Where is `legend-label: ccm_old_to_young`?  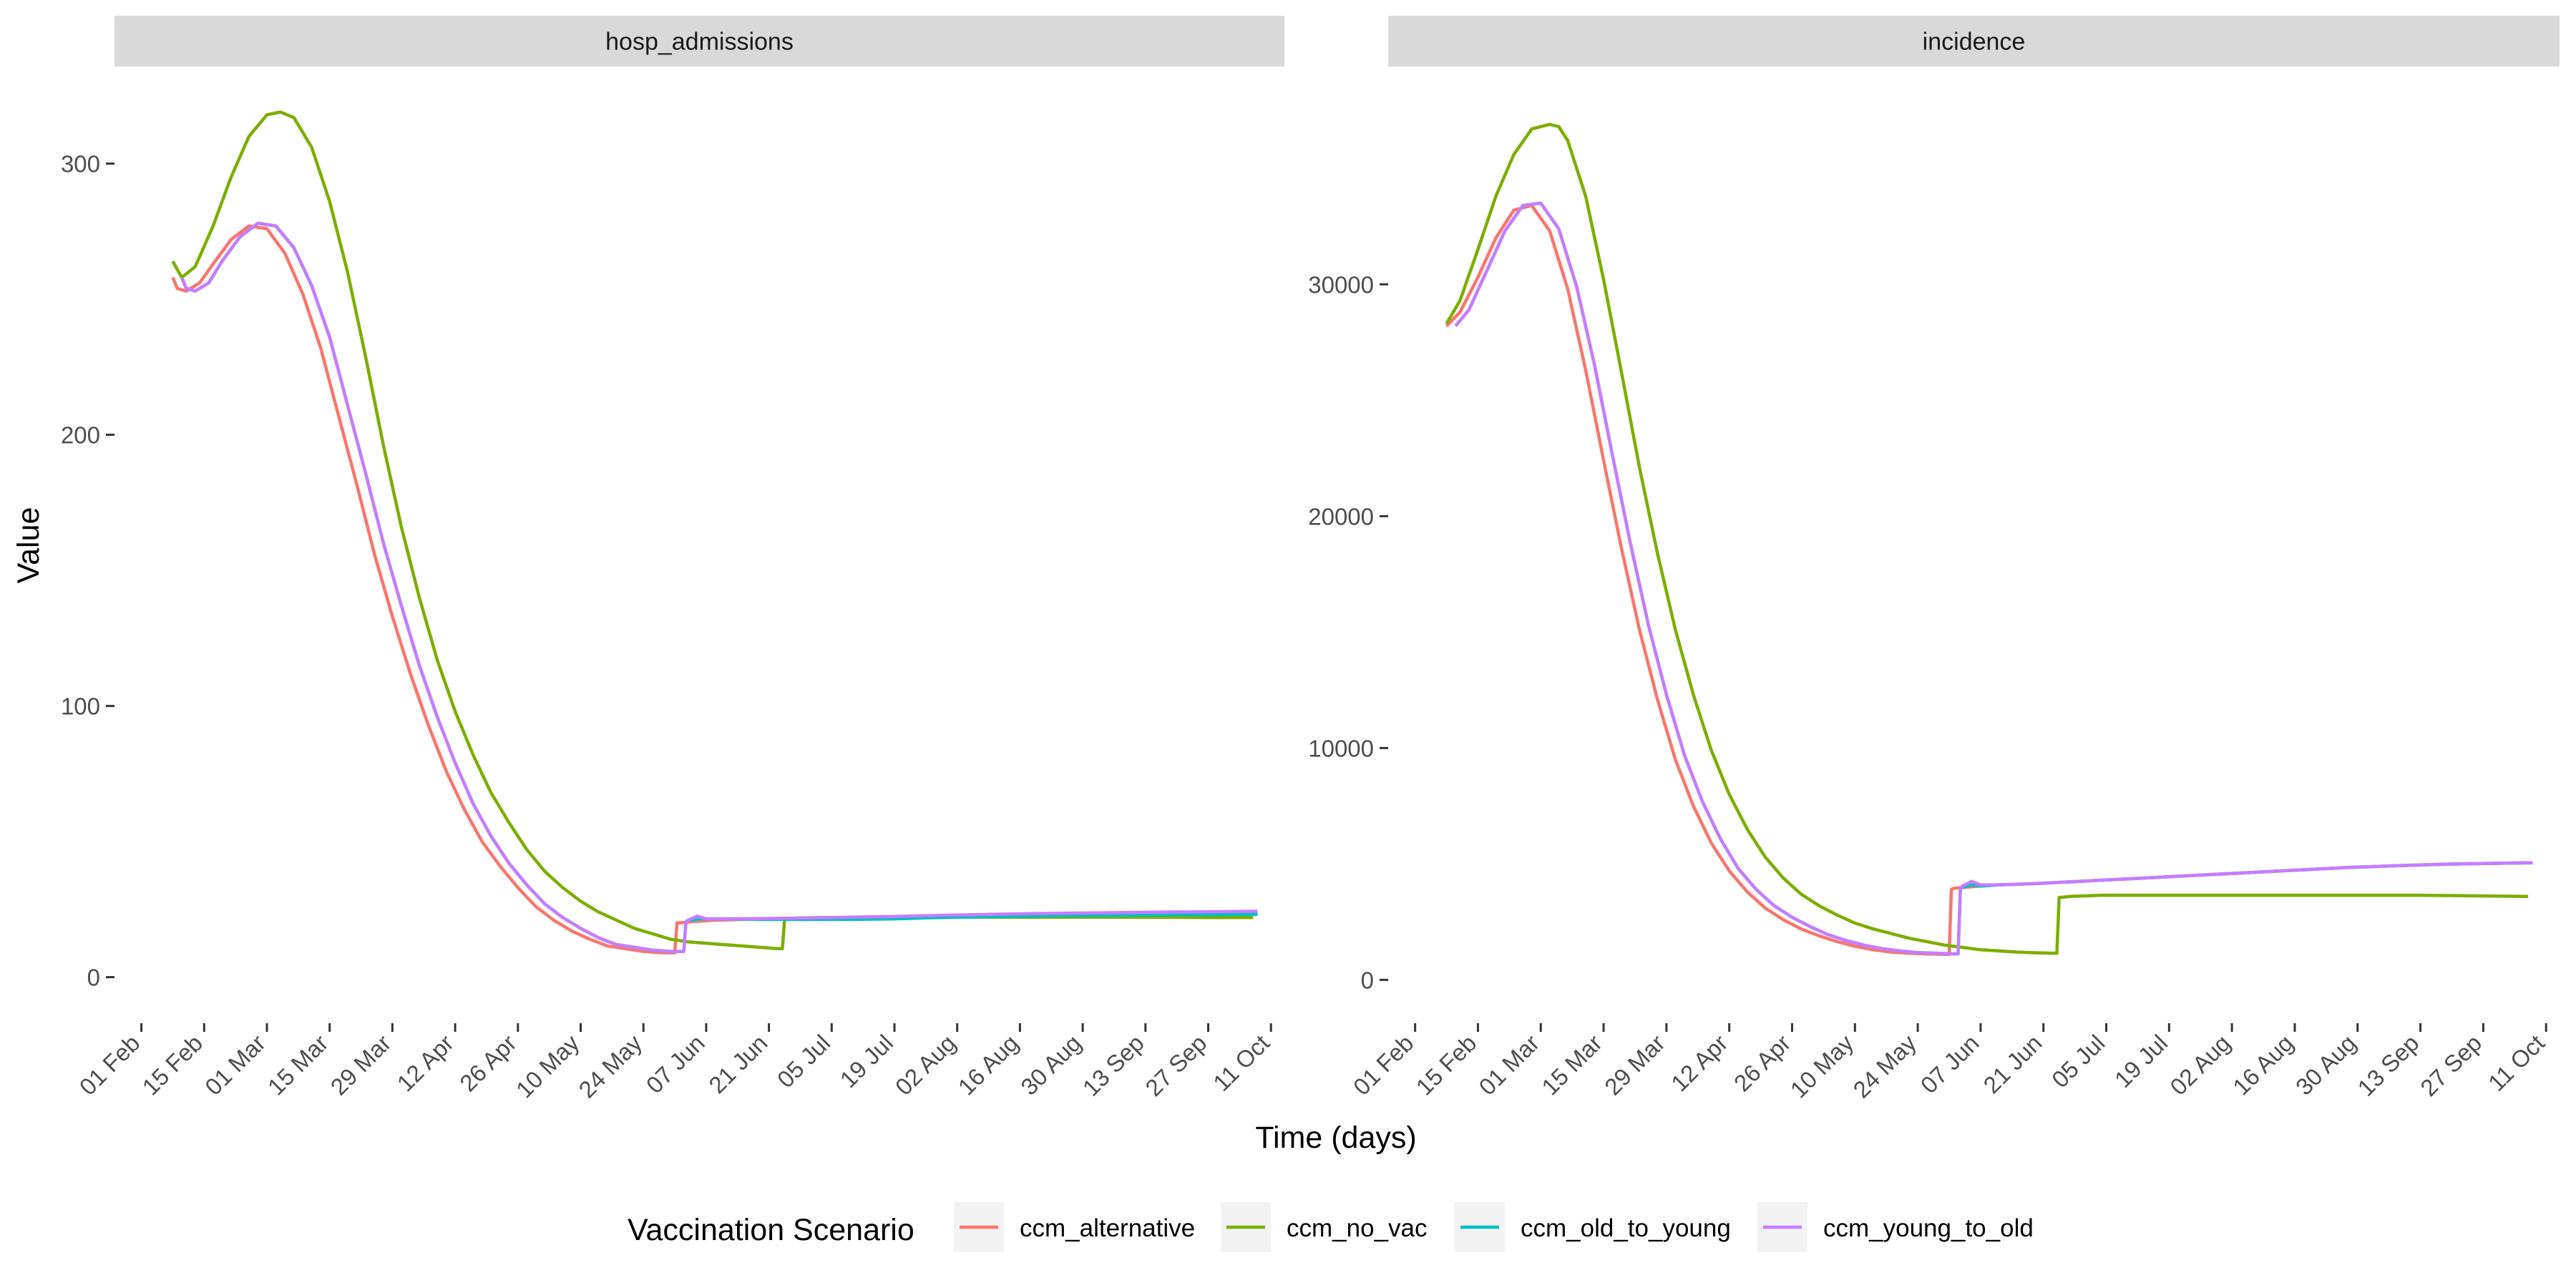
legend-label: ccm_old_to_young is located at coordinates (1626, 1228).